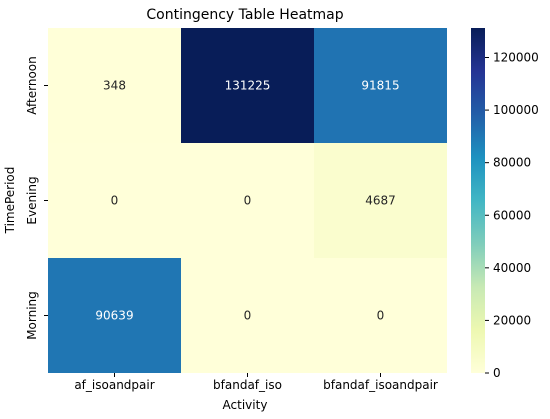 The height and width of the screenshot is (419, 550). What do you see at coordinates (245, 405) in the screenshot?
I see `x-axis-label: Activity` at bounding box center [245, 405].